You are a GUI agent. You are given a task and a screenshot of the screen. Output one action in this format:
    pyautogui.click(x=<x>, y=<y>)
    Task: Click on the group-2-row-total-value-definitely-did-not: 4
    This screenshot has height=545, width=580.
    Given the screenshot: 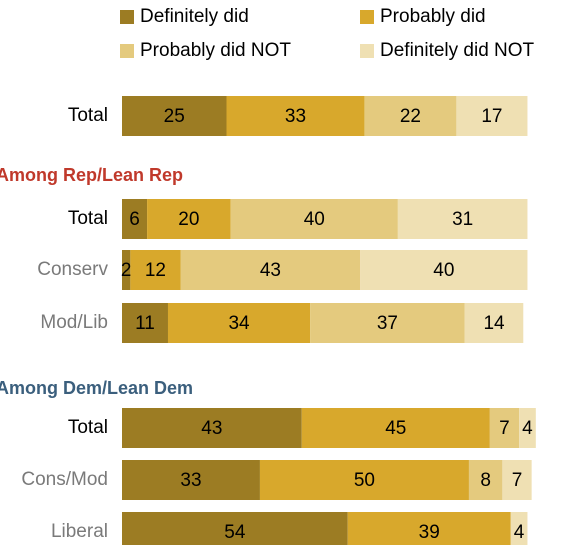 What is the action you would take?
    pyautogui.click(x=527, y=428)
    